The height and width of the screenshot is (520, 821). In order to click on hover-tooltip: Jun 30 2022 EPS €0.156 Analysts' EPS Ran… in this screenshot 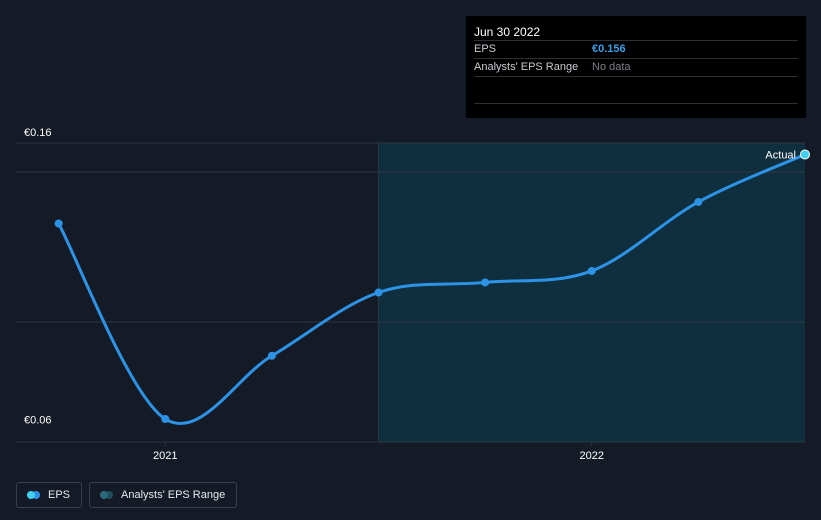, I will do `click(636, 67)`.